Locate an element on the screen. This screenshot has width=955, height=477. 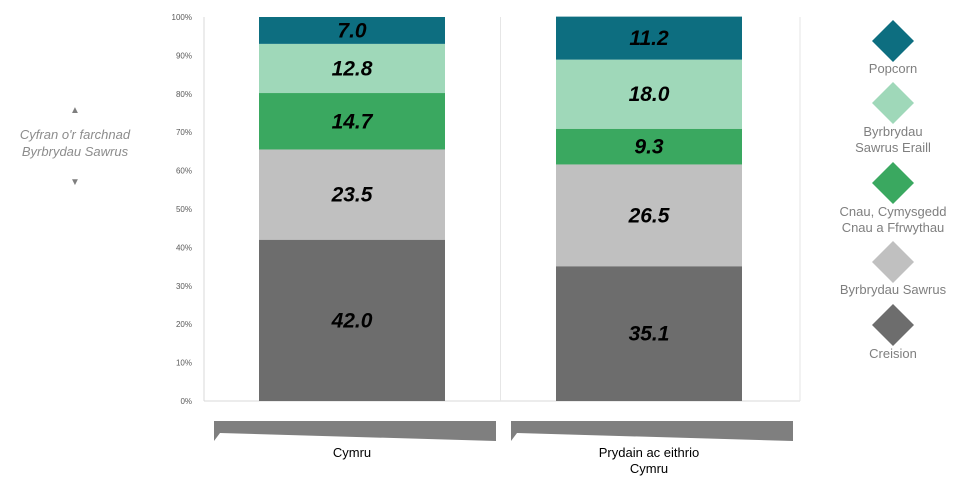
y-tick-label: 20% is located at coordinates (184, 324).